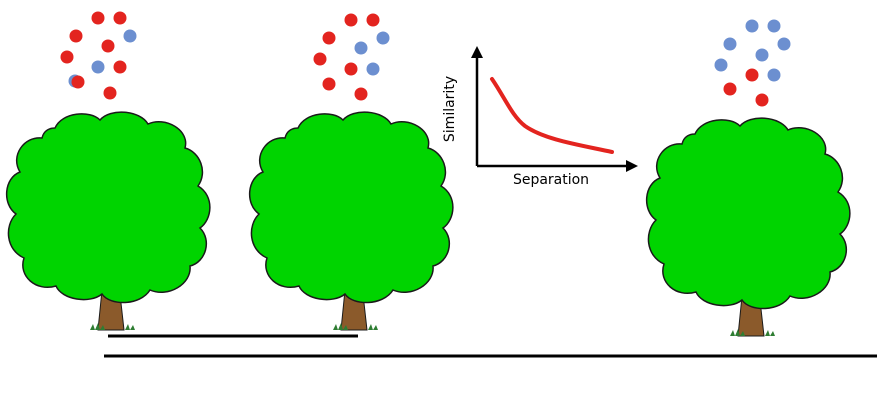 The image size is (889, 400). Describe the element at coordinates (98, 55) in the screenshot. I see `tree-1-dots` at that location.